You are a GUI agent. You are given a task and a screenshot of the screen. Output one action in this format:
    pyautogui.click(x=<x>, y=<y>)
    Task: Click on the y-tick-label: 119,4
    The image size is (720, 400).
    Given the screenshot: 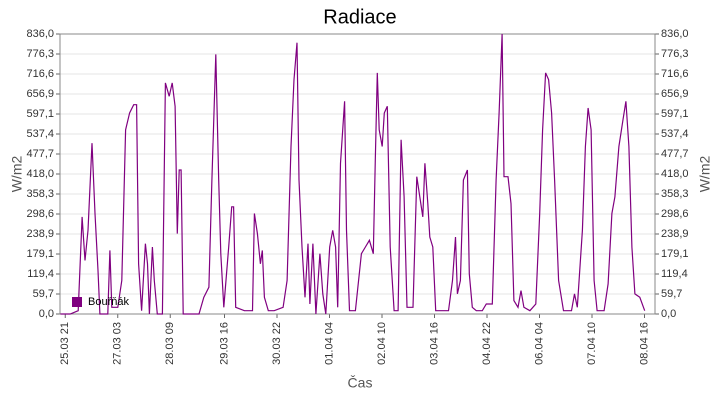 What is the action you would take?
    pyautogui.click(x=40, y=274)
    